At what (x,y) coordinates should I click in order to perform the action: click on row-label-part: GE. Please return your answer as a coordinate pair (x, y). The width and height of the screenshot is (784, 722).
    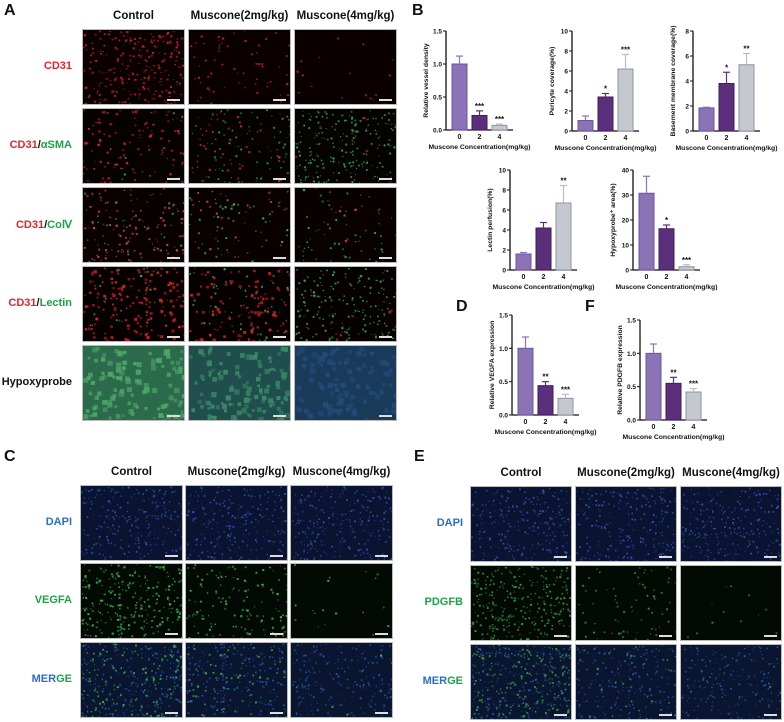
    Looking at the image, I should click on (64, 679).